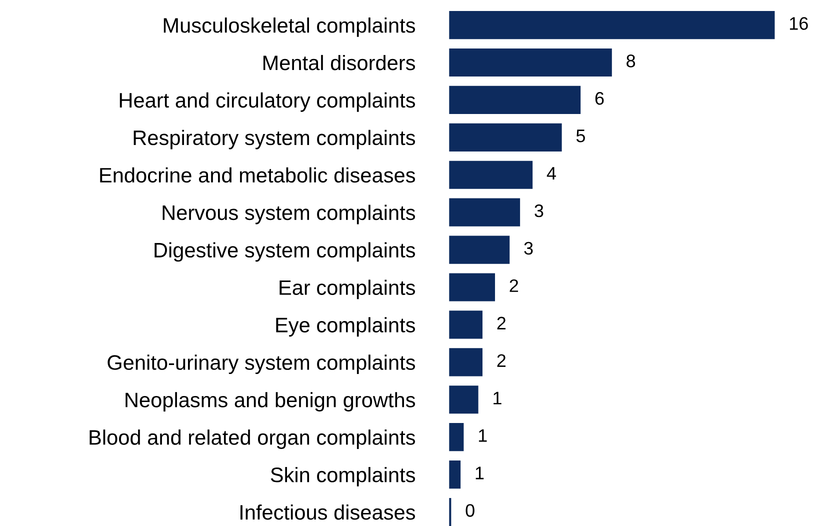 This screenshot has width=821, height=526. What do you see at coordinates (258, 175) in the screenshot?
I see `y-tick-label: Endocrine and metabolic diseases` at bounding box center [258, 175].